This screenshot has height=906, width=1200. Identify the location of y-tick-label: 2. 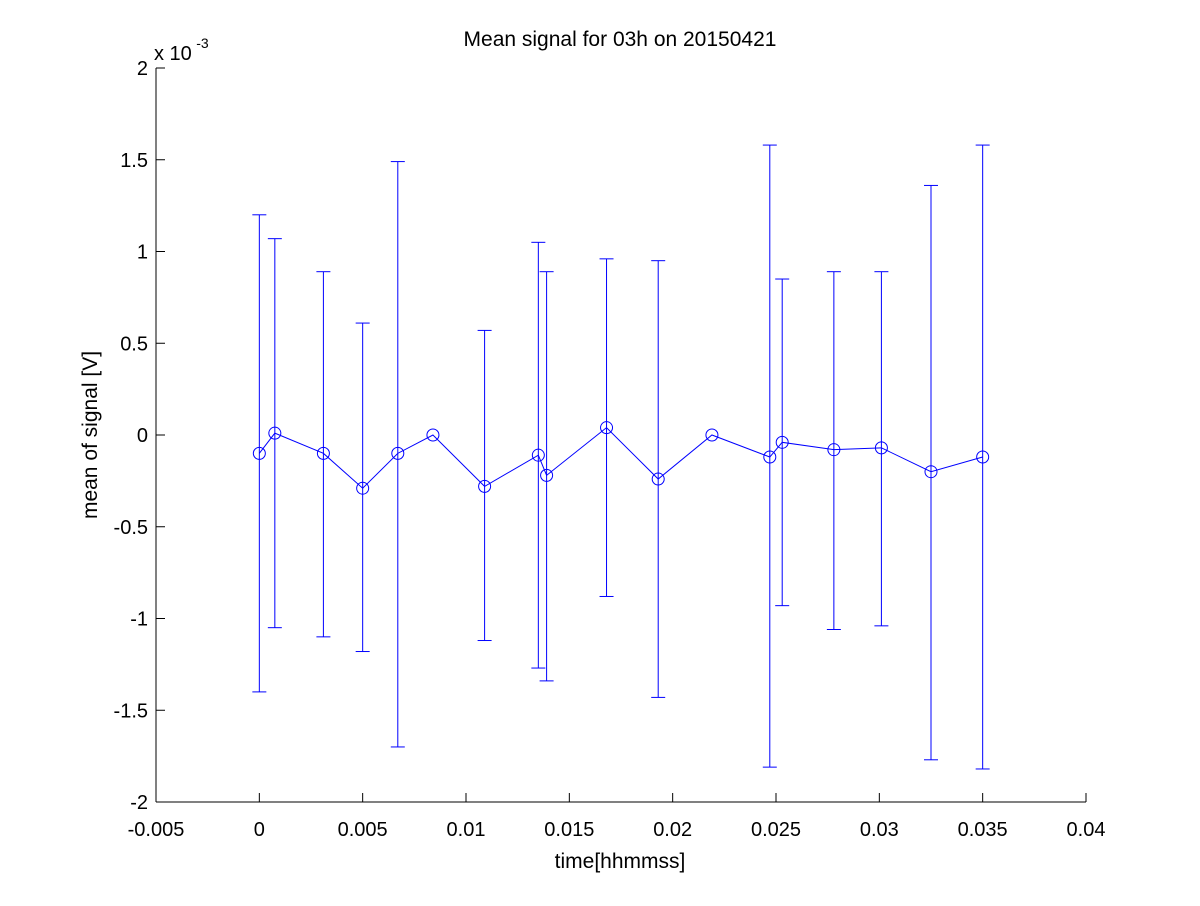
(142, 69).